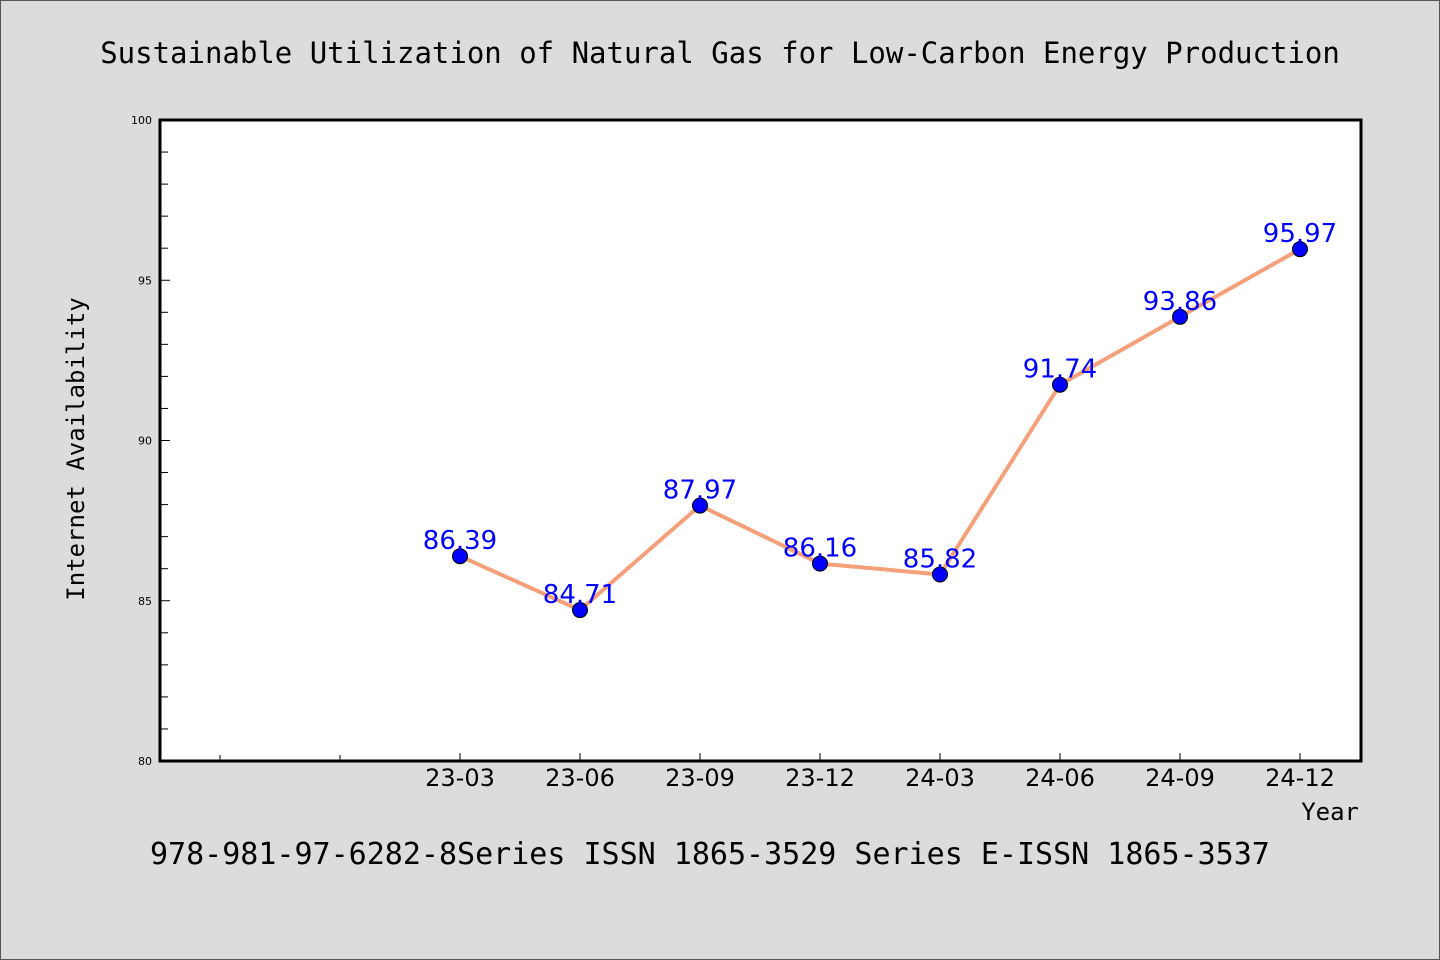 The width and height of the screenshot is (1440, 960). What do you see at coordinates (1060, 370) in the screenshot?
I see `data-label: 91.74` at bounding box center [1060, 370].